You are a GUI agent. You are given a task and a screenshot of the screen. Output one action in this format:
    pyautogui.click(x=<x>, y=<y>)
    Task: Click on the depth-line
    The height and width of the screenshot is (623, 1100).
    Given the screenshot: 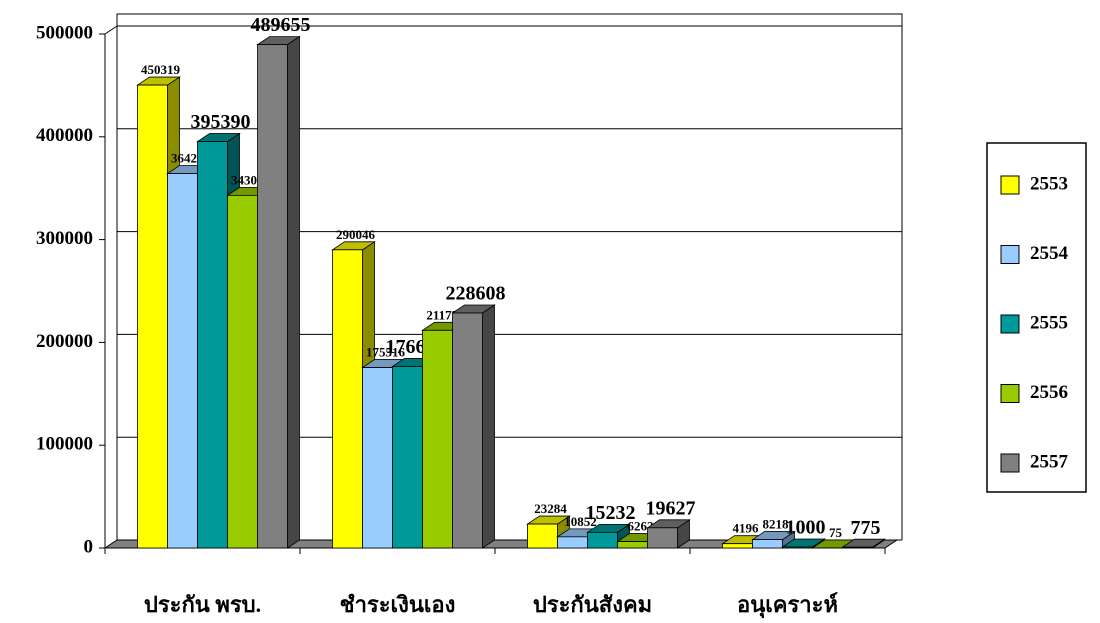 What is the action you would take?
    pyautogui.click(x=111, y=30)
    